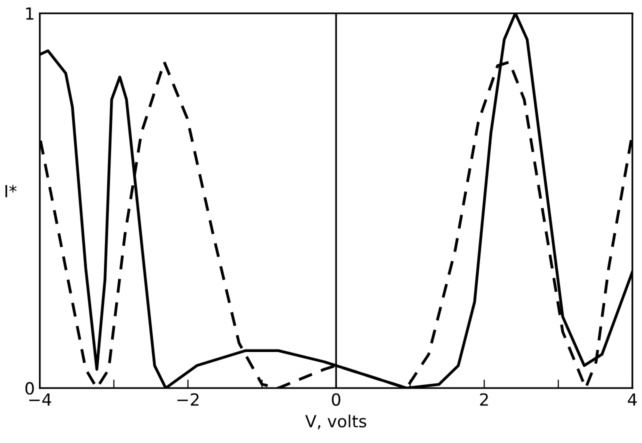 Image resolution: width=642 pixels, height=443 pixels. I want to click on x-tick-label: 0, so click(336, 399).